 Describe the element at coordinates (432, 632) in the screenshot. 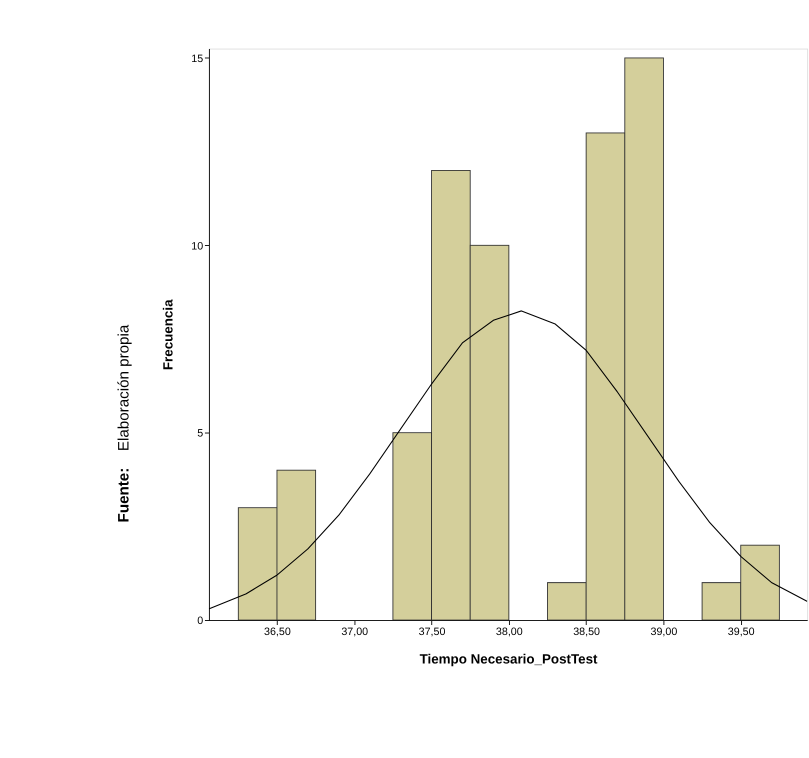

I see `x-tick-label: 37,50` at that location.